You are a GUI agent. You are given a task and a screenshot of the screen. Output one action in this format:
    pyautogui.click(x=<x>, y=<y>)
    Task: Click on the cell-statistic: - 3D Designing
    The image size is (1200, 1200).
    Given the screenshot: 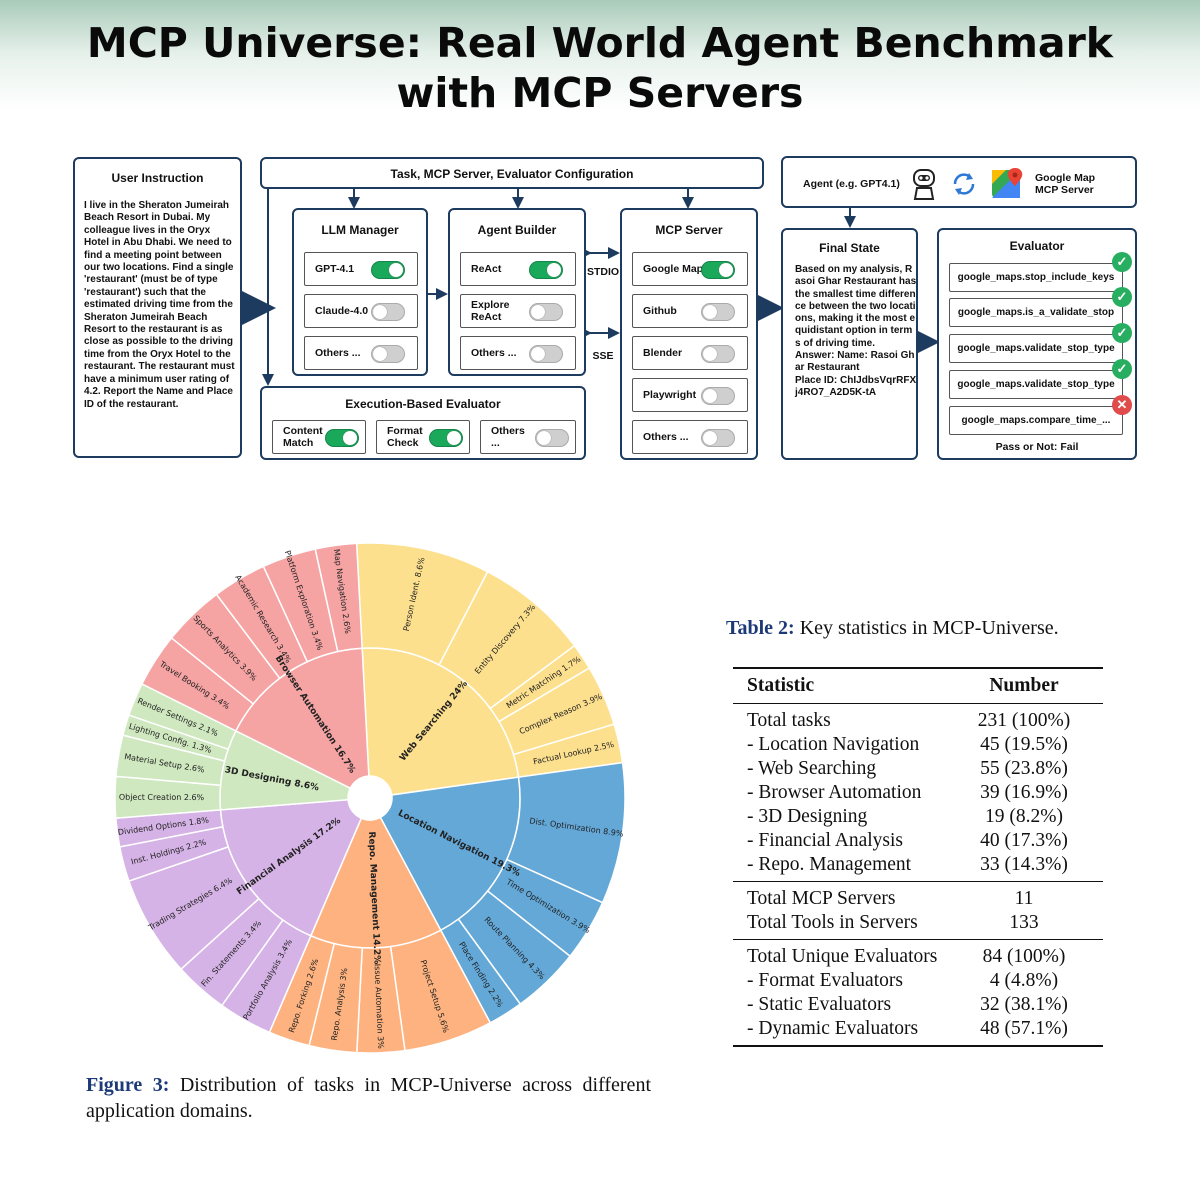 What is the action you would take?
    pyautogui.click(x=807, y=816)
    